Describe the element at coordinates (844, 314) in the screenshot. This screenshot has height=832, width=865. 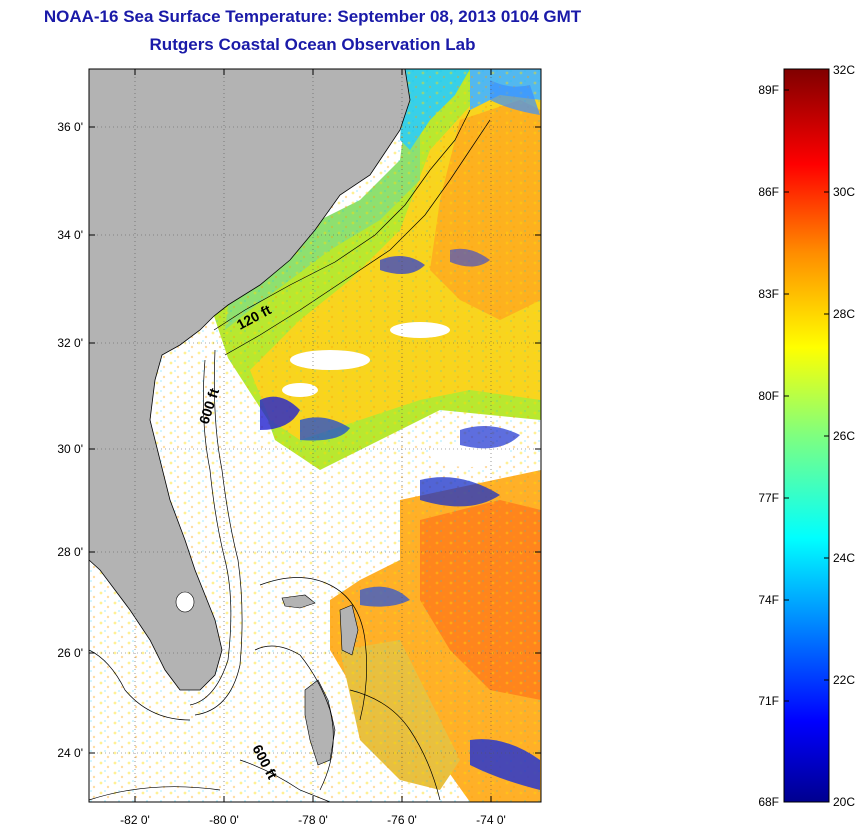
I see `colorbar-c-label: 28C` at that location.